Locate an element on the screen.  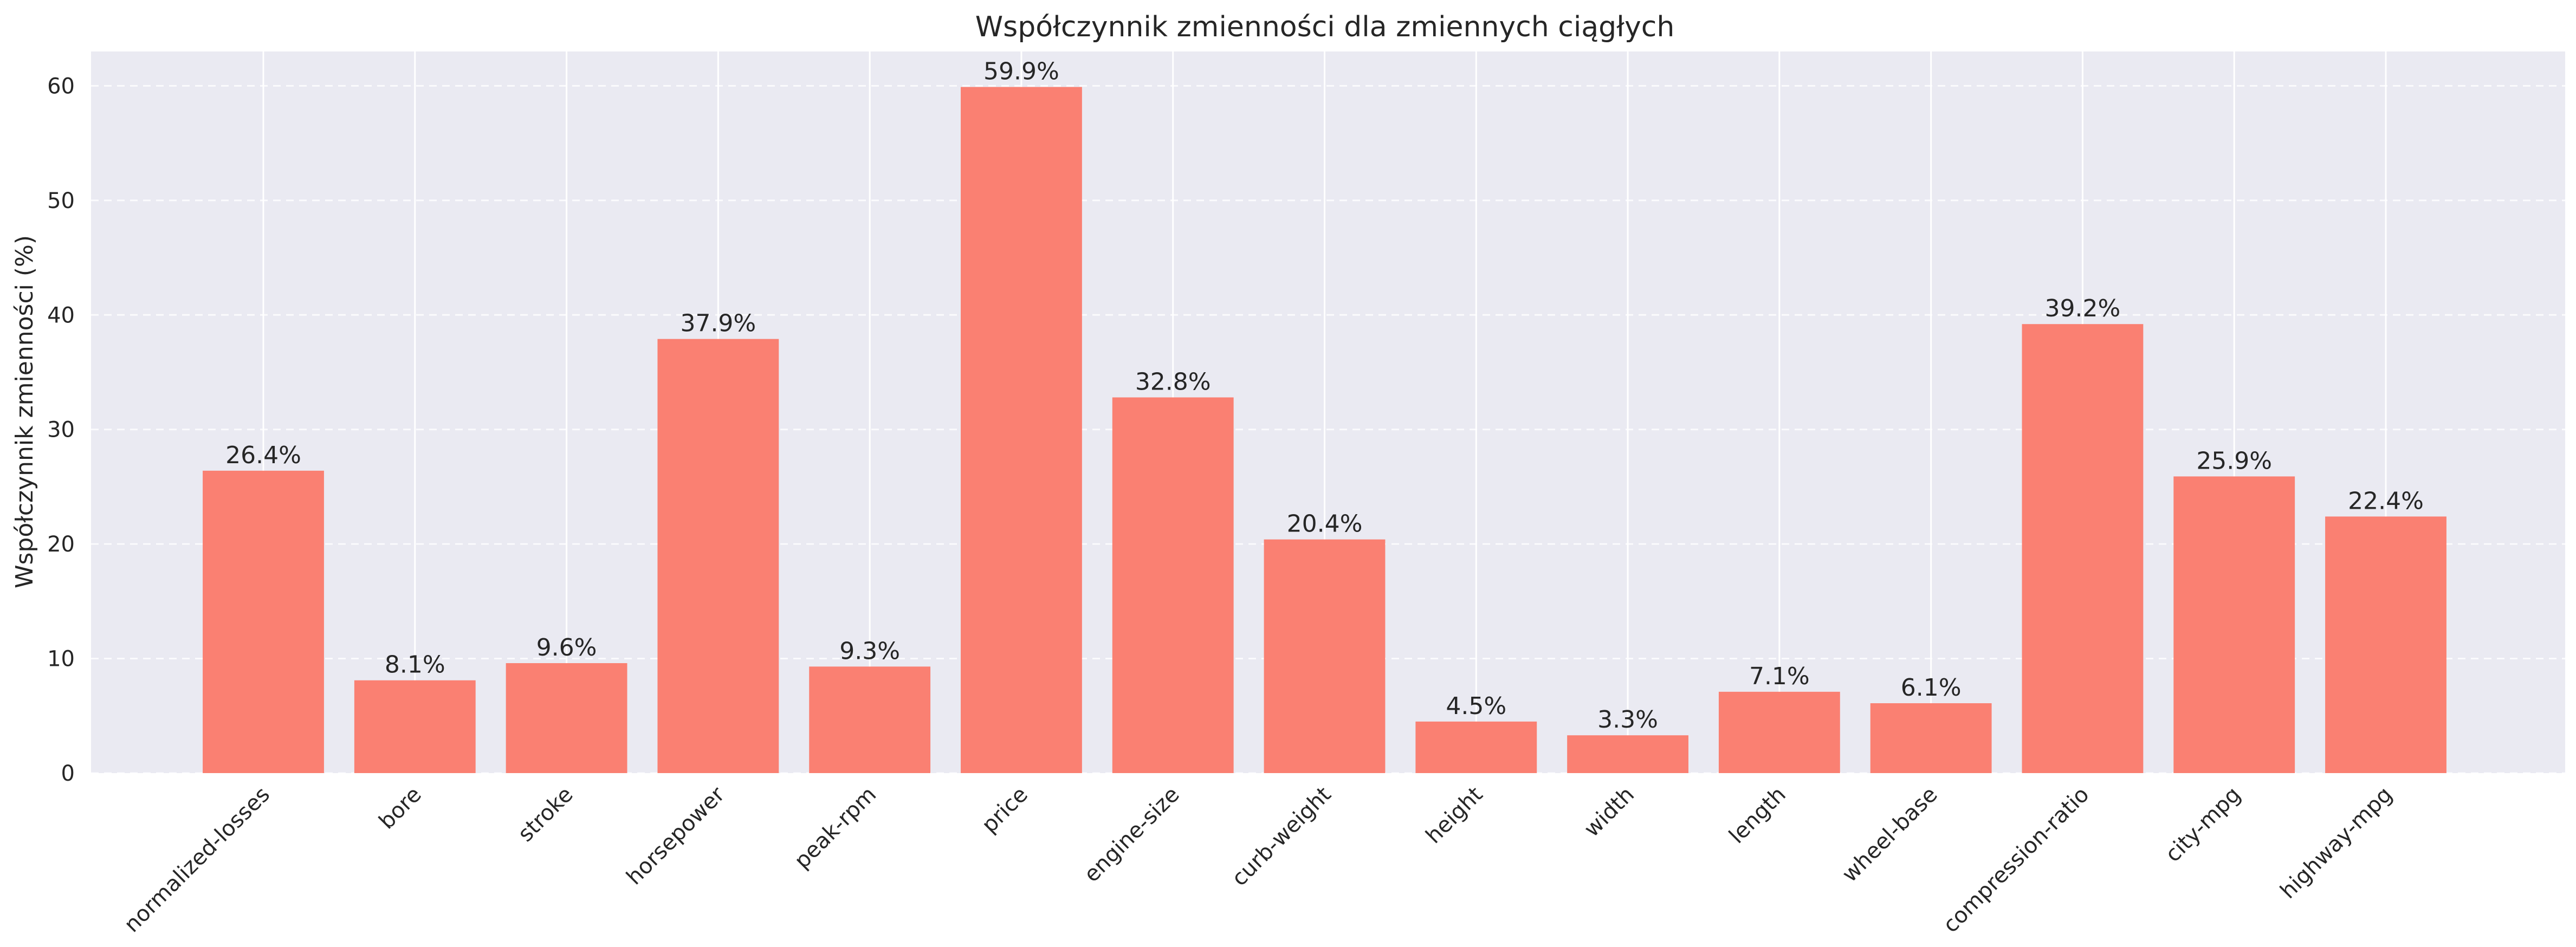
bar-value-label: 20.4% is located at coordinates (1325, 524).